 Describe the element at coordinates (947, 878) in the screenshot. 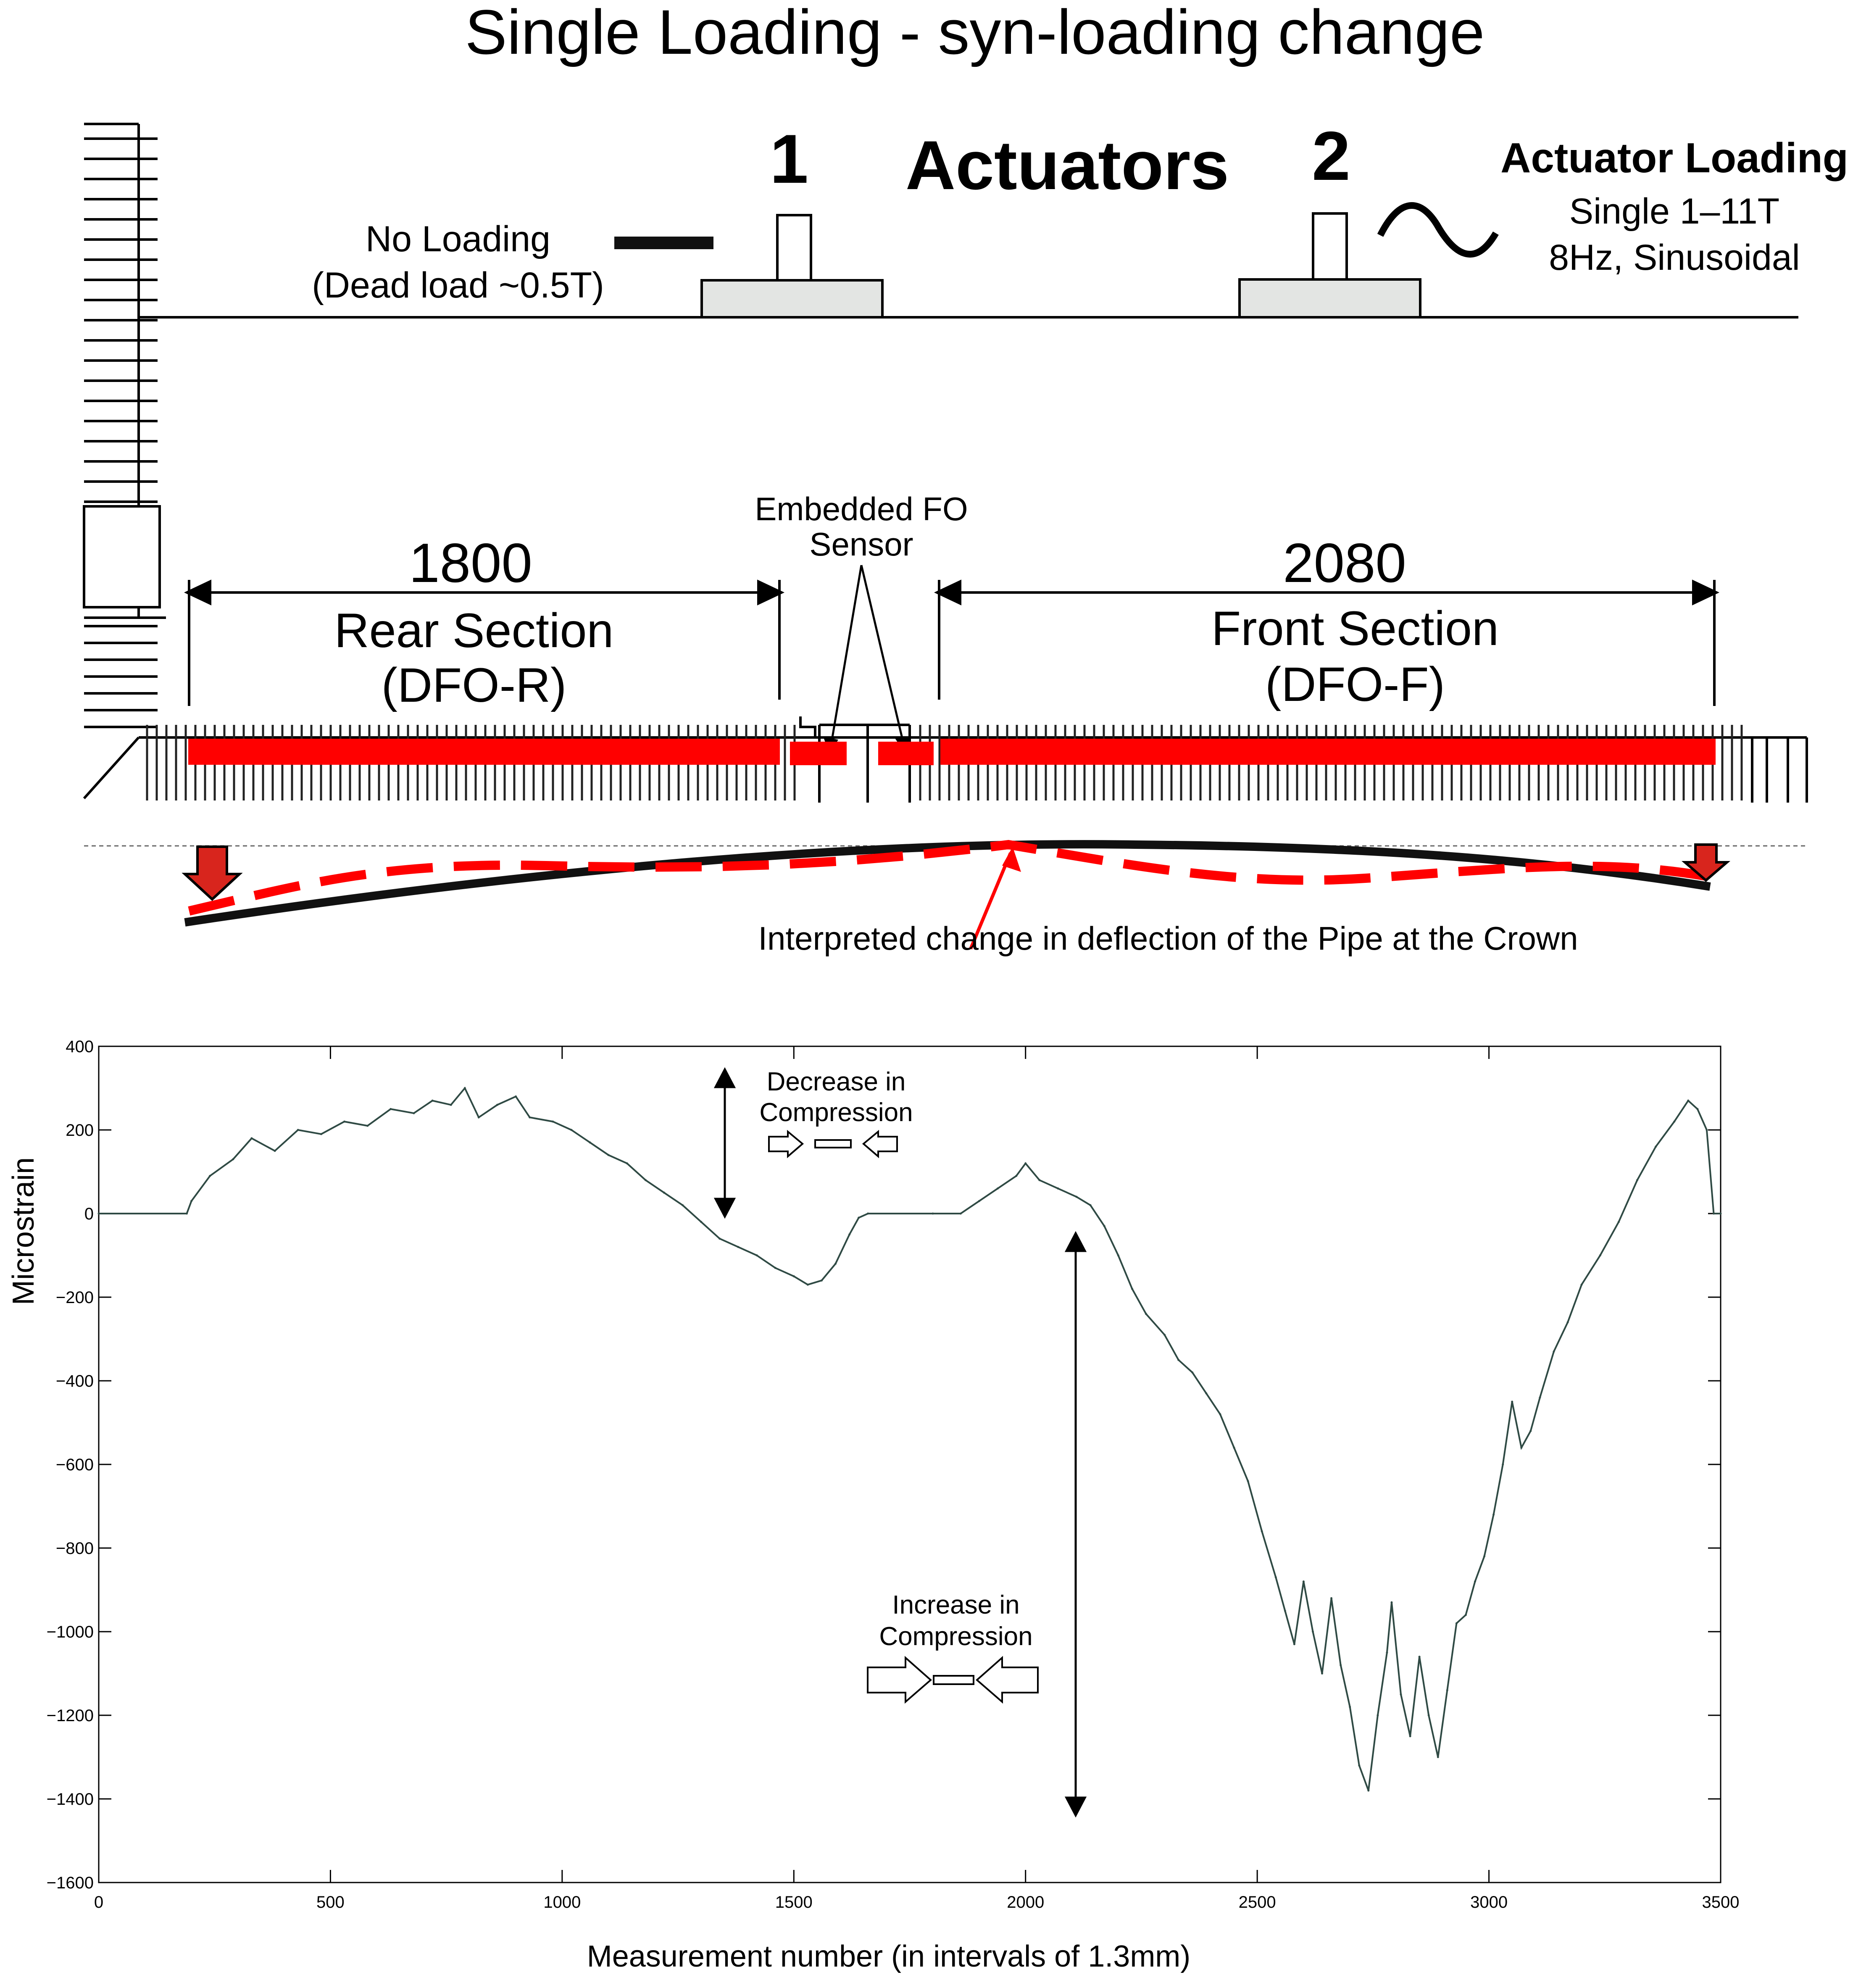

I see `interpreted-deflection-curve` at that location.